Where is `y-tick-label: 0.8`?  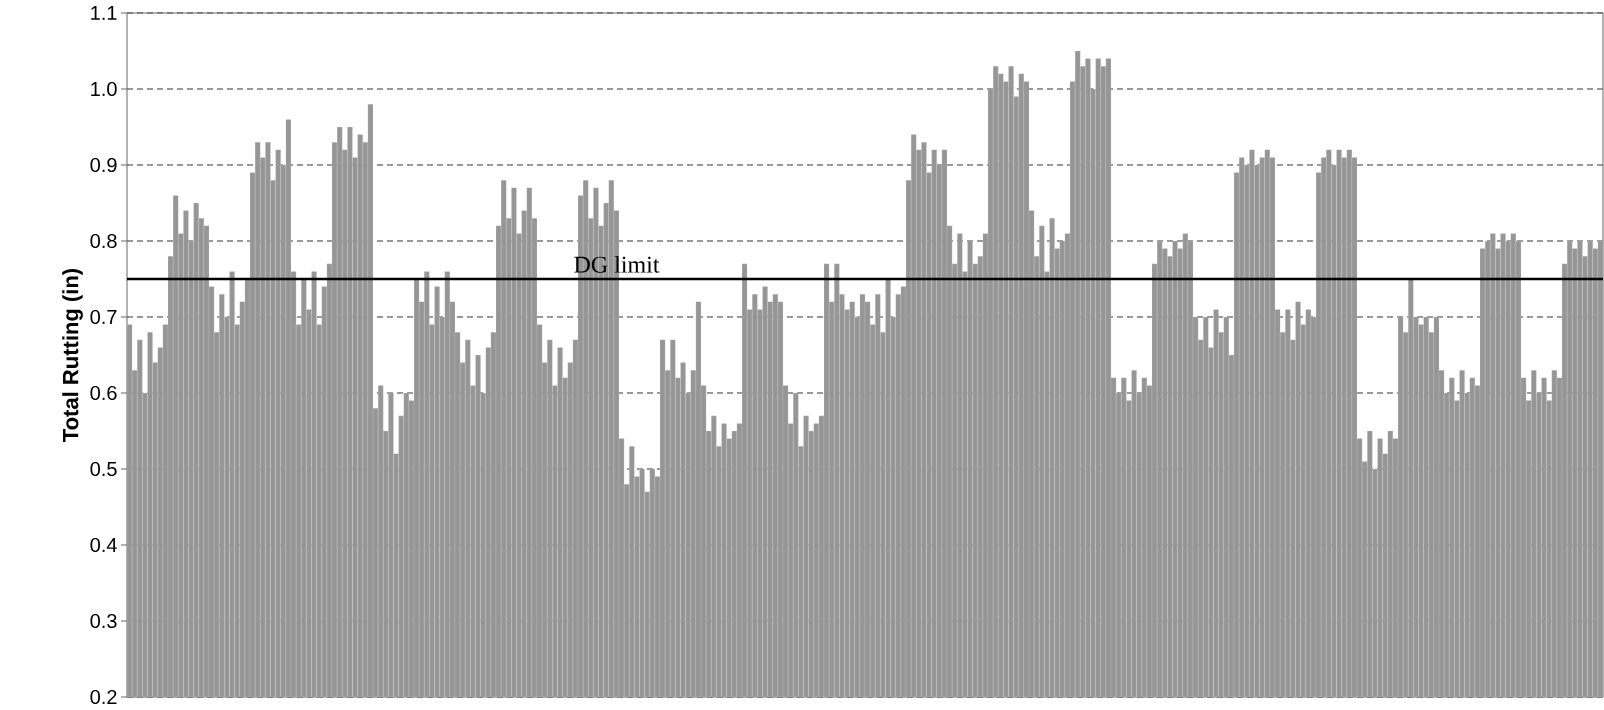
y-tick-label: 0.8 is located at coordinates (103, 241).